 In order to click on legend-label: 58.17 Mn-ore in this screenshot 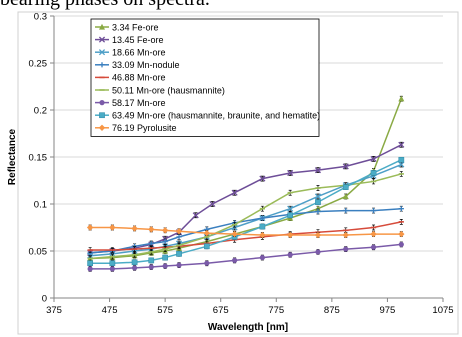, I will do `click(139, 103)`.